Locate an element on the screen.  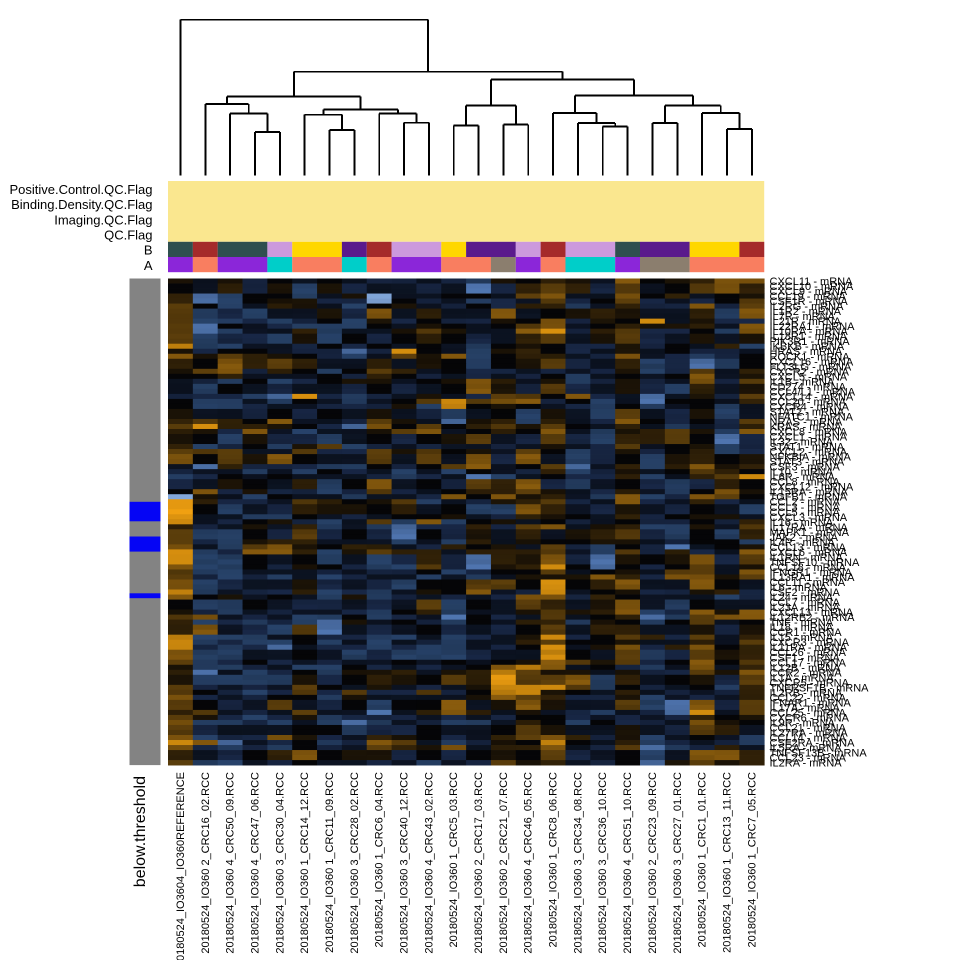
svg-text: 20180524_IO360 1_CRC7_05.RCC is located at coordinates (752, 860).